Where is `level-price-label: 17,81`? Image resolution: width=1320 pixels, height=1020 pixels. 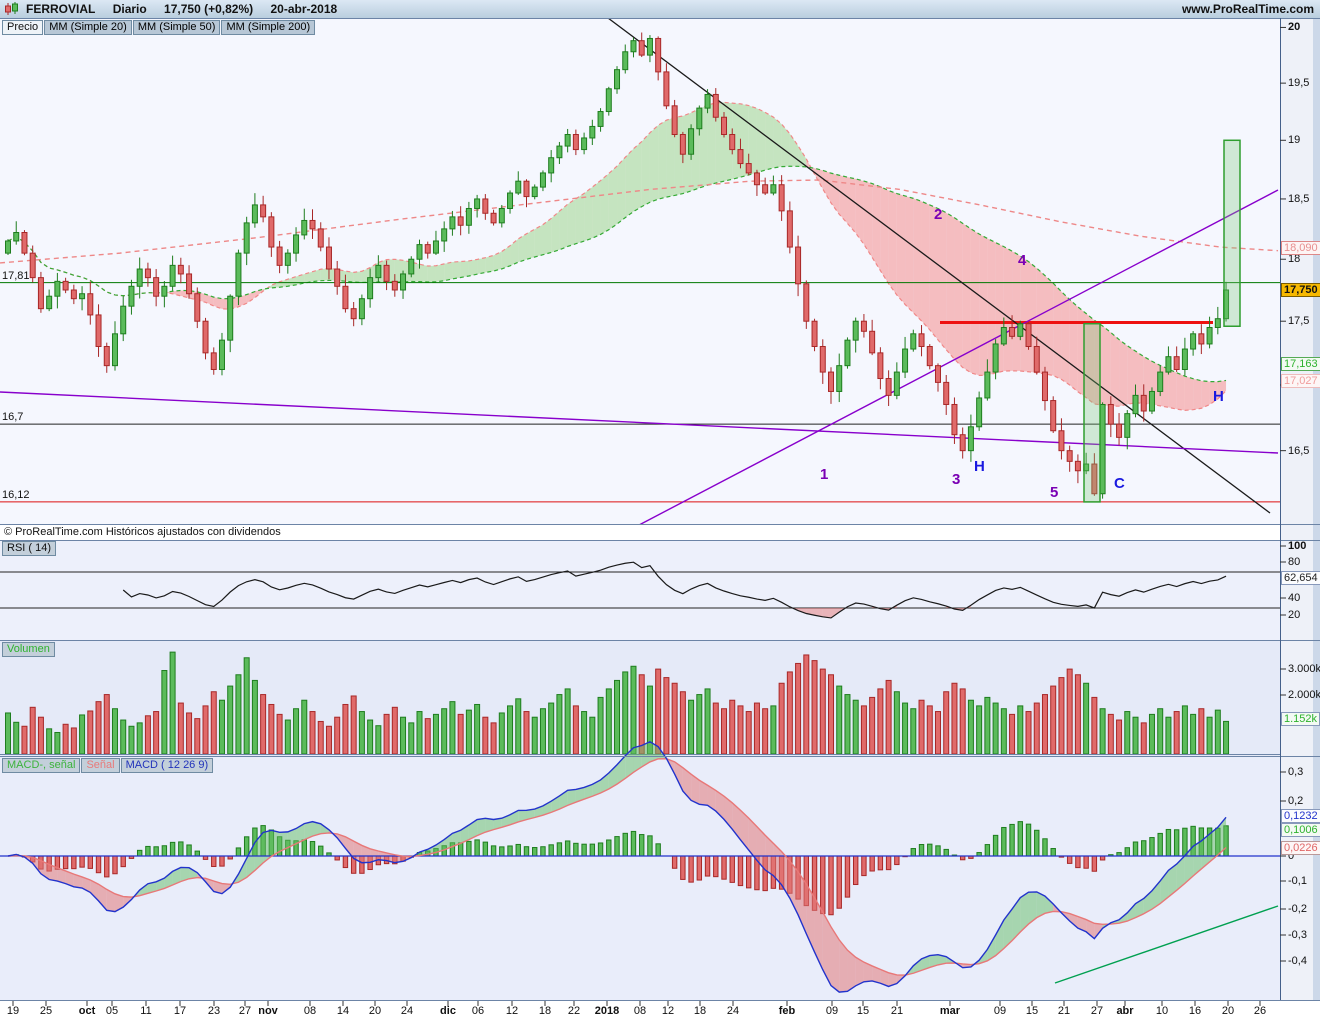 level-price-label: 17,81 is located at coordinates (16, 276).